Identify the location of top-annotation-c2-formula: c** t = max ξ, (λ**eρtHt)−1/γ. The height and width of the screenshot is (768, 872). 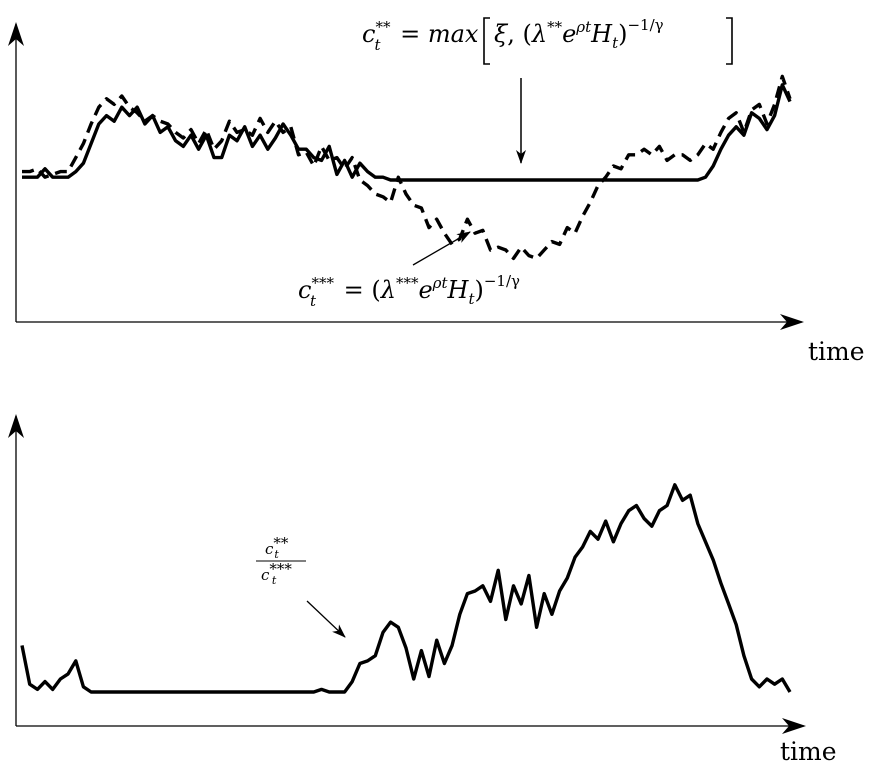
(547, 40).